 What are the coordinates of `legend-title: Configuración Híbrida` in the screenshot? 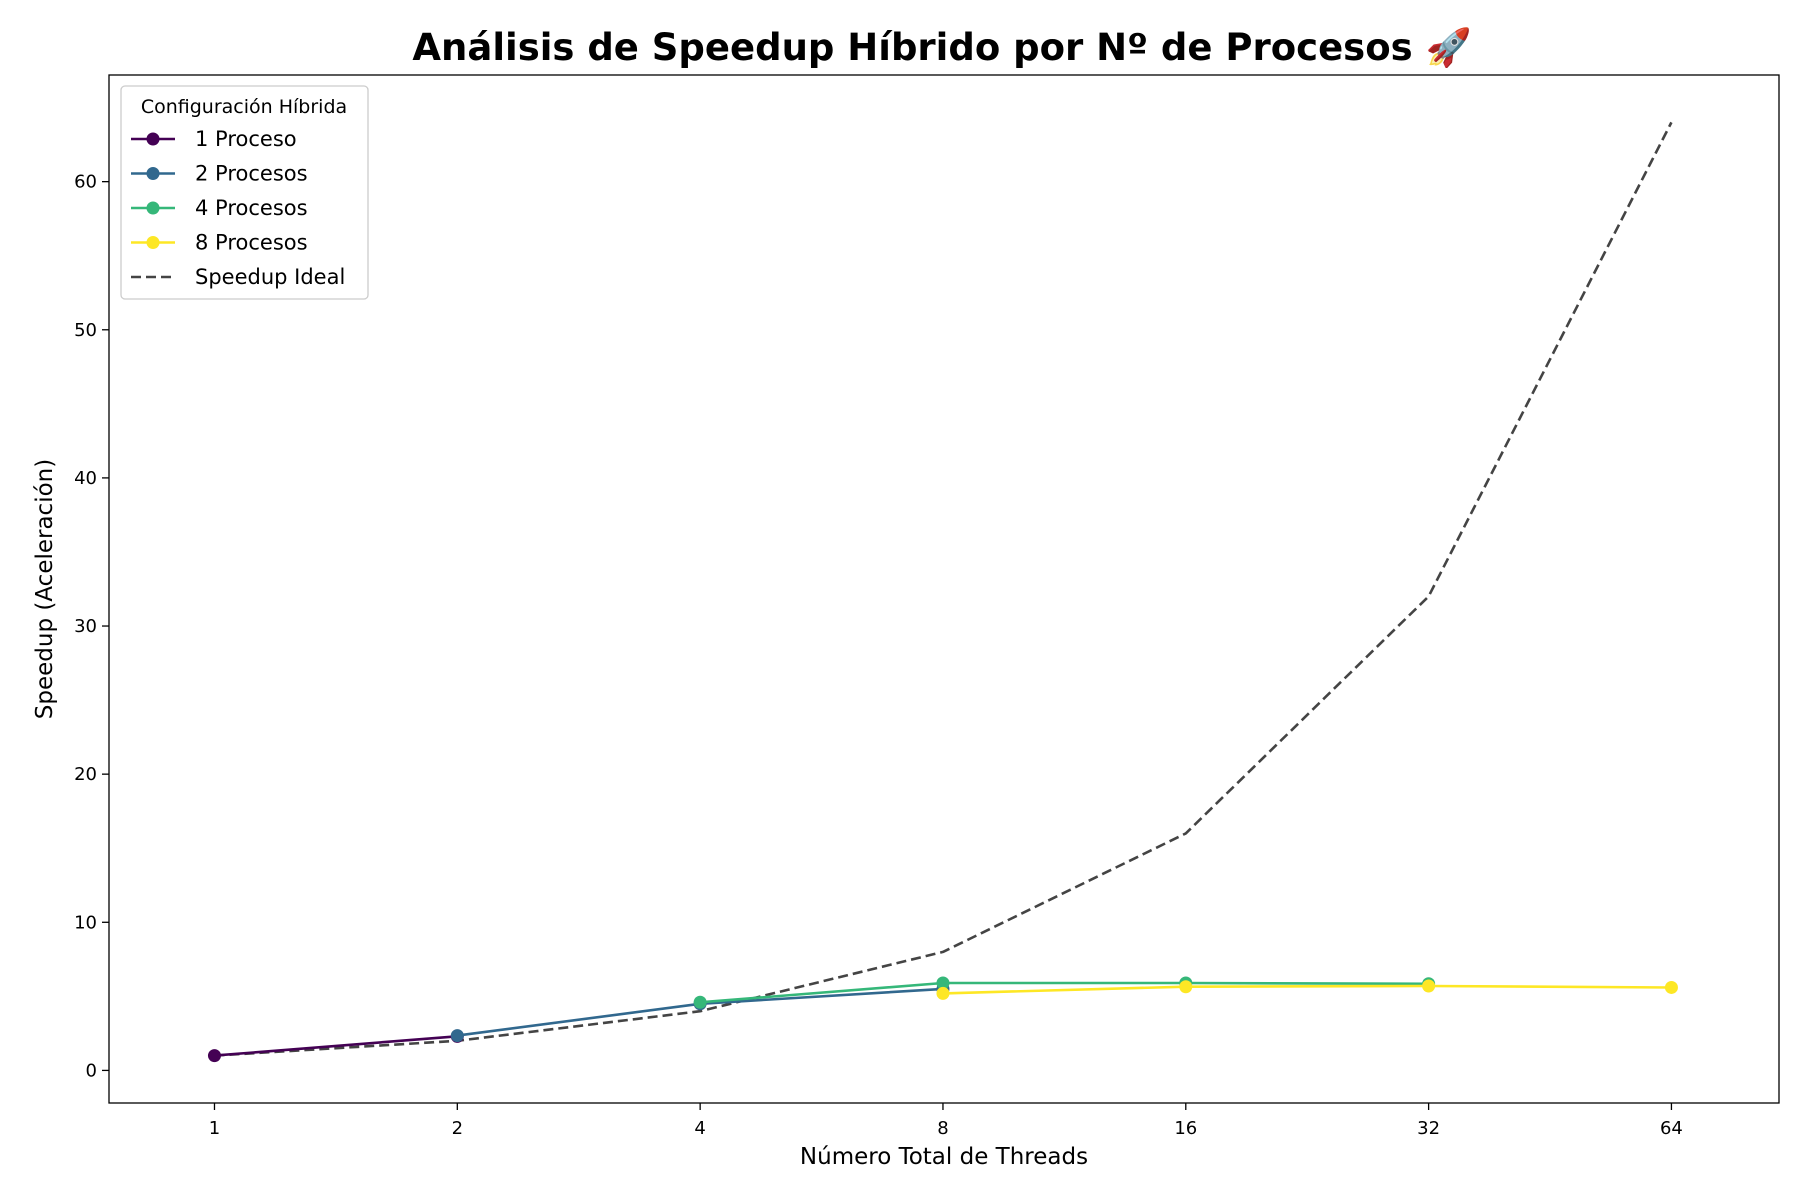 It's located at (244, 107).